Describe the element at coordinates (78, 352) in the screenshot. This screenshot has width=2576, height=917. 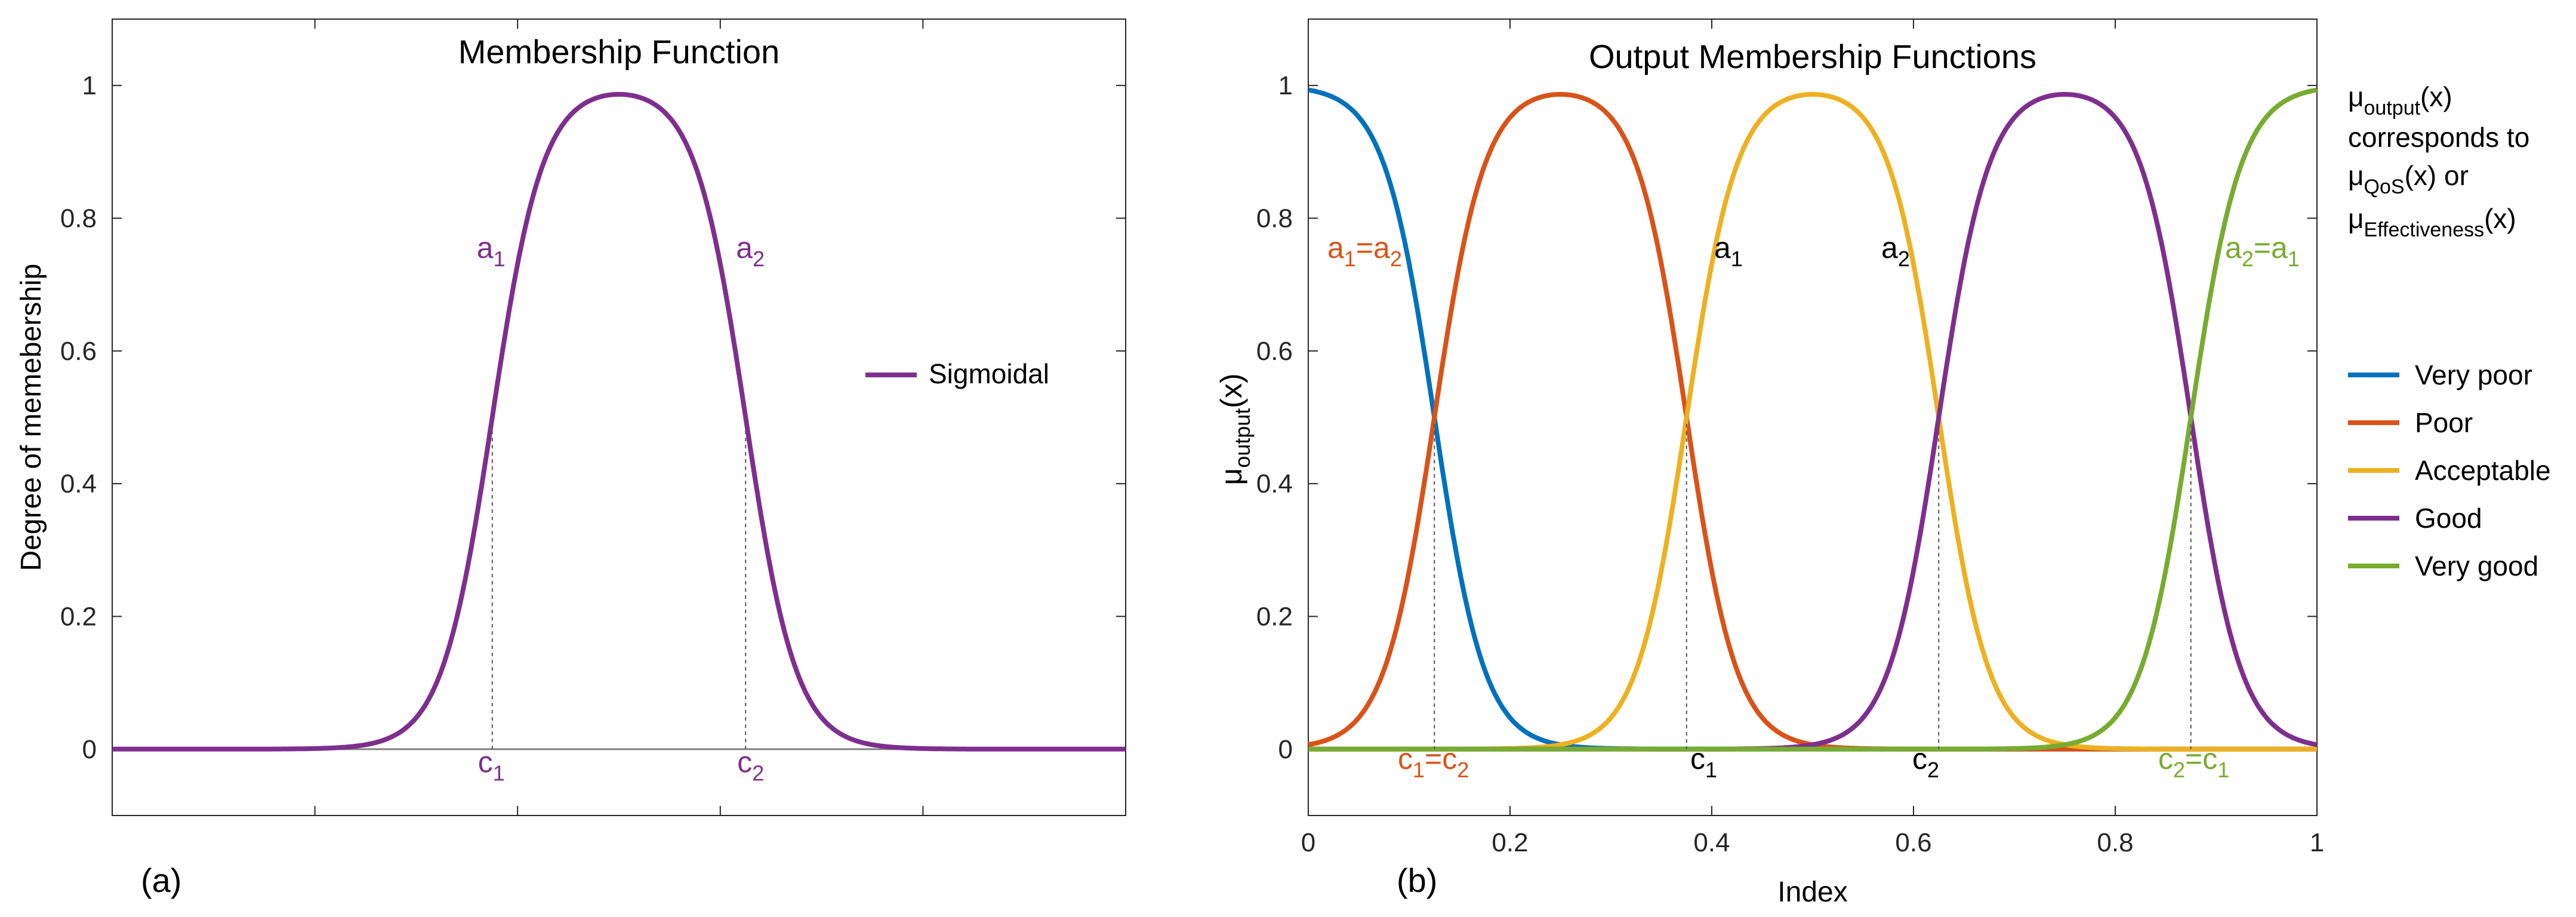
I see `y-tick-label-a: 0.6` at that location.